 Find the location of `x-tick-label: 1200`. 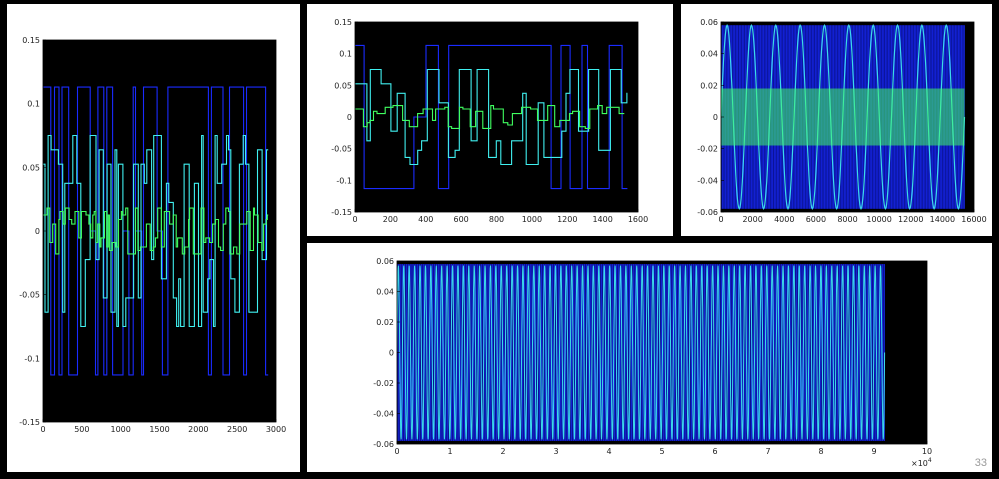

x-tick-label: 1200 is located at coordinates (567, 219).